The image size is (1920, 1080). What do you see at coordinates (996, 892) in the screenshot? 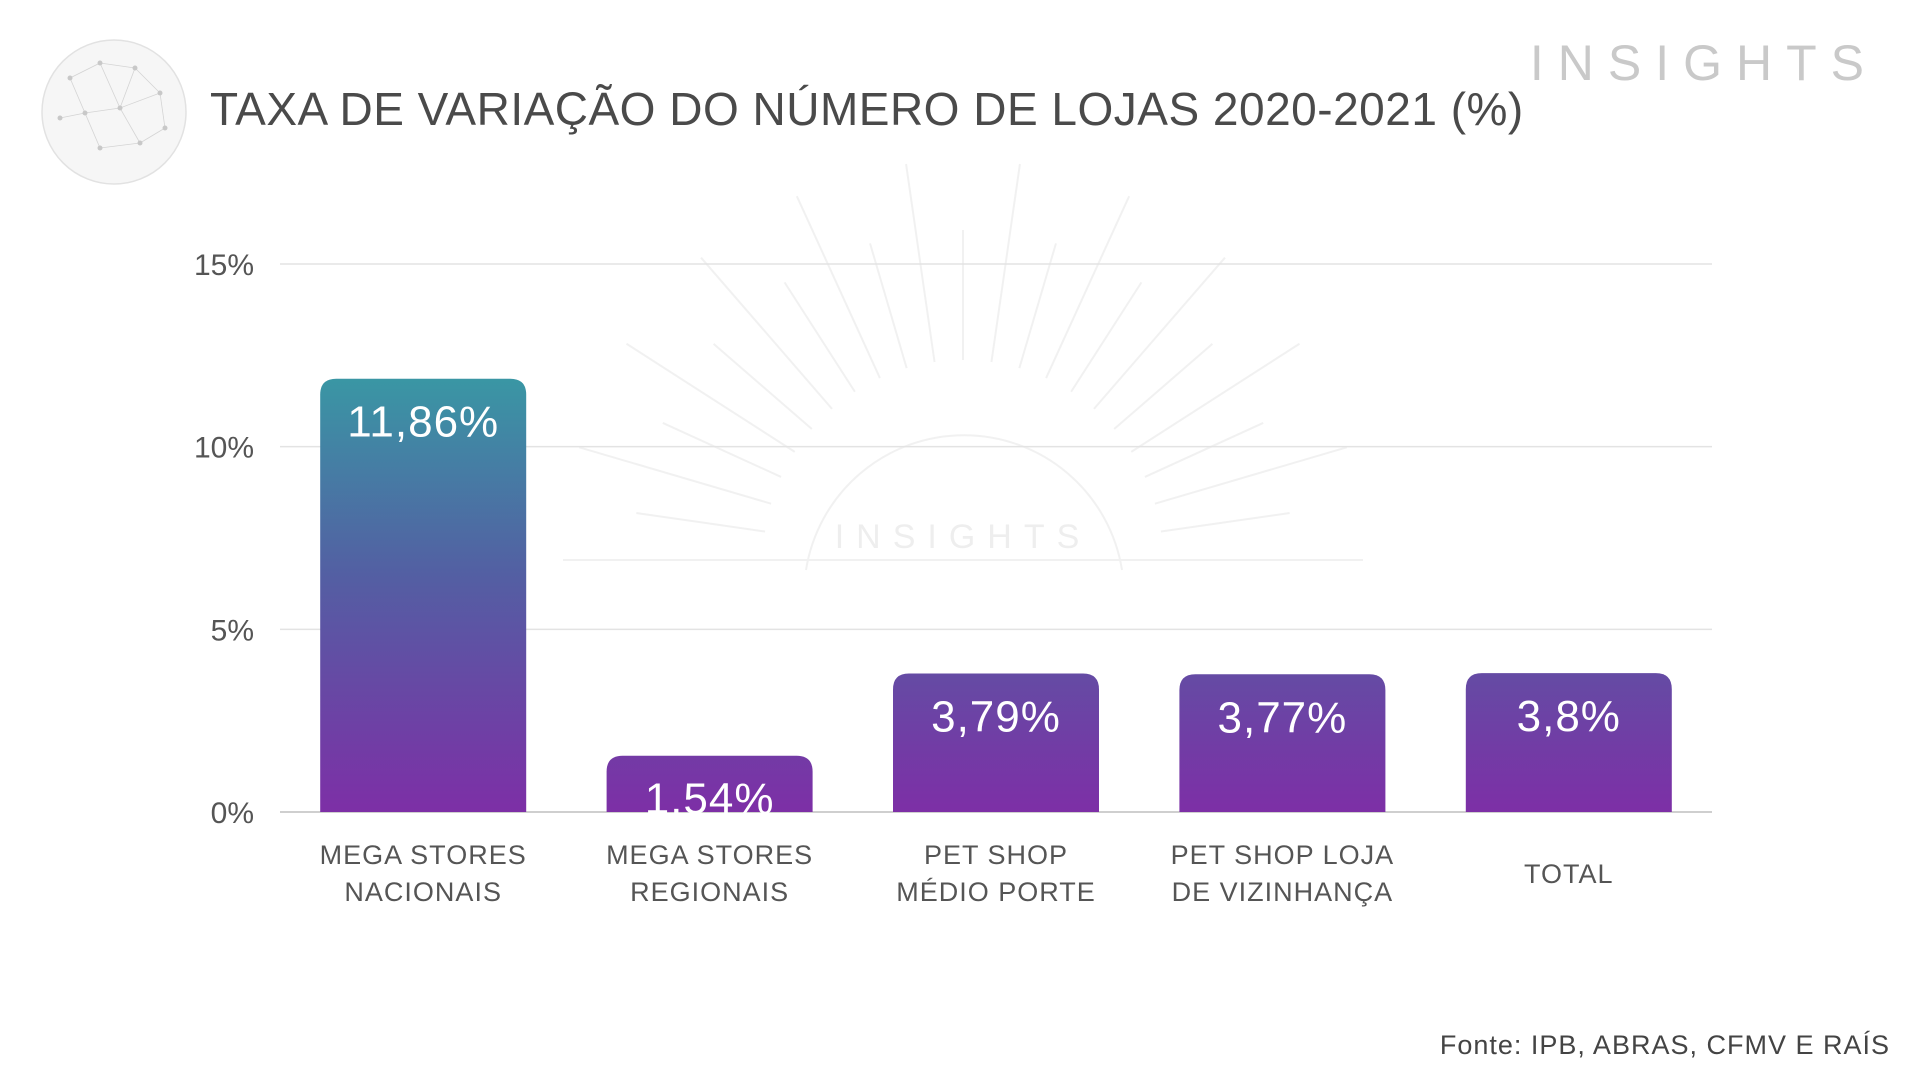
I see `x-tick-label: MÉDIO PORTE` at bounding box center [996, 892].